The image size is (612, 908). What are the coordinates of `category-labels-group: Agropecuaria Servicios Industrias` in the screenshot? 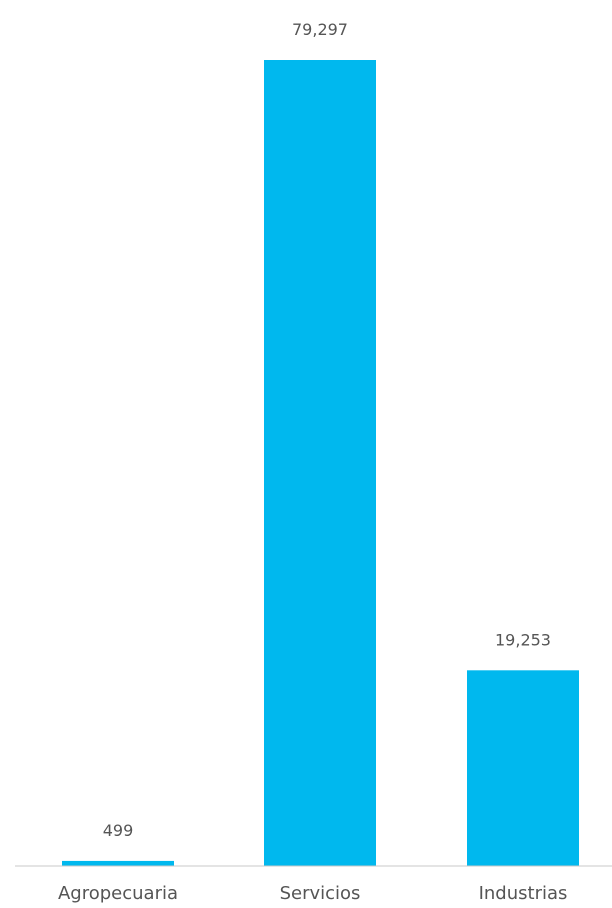 It's located at (312, 893).